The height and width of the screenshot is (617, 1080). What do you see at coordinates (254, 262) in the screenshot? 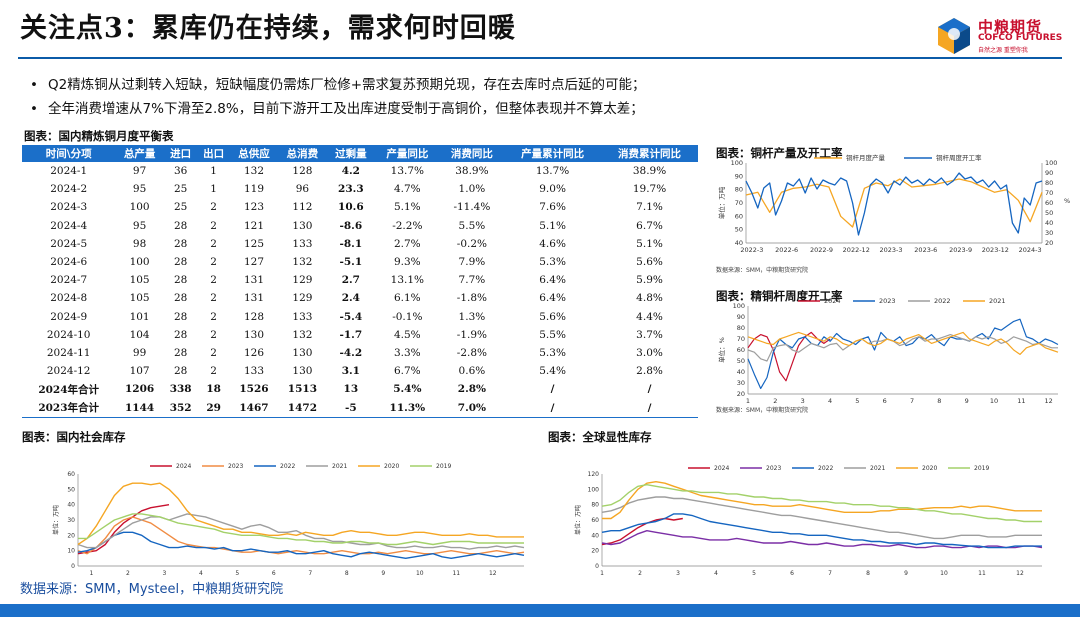
I see `table-cell: 127` at bounding box center [254, 262].